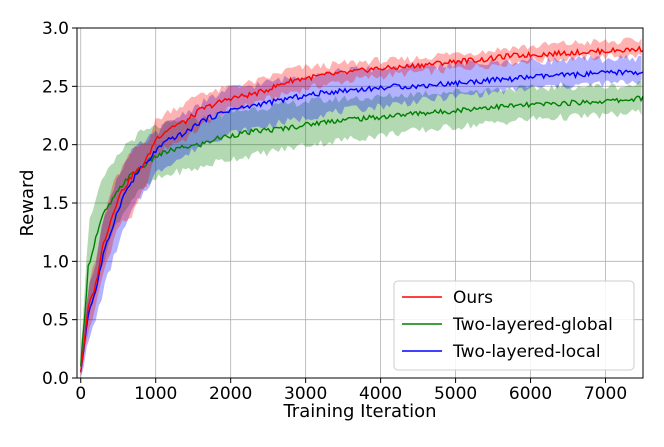  What do you see at coordinates (532, 325) in the screenshot?
I see `legend-label: Two-layered-global` at bounding box center [532, 325].